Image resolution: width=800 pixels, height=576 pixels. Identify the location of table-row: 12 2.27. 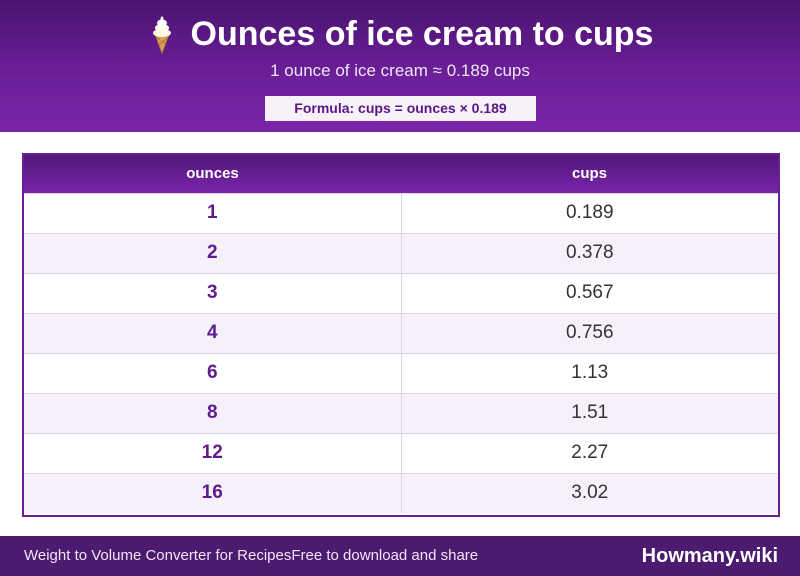
(401, 452).